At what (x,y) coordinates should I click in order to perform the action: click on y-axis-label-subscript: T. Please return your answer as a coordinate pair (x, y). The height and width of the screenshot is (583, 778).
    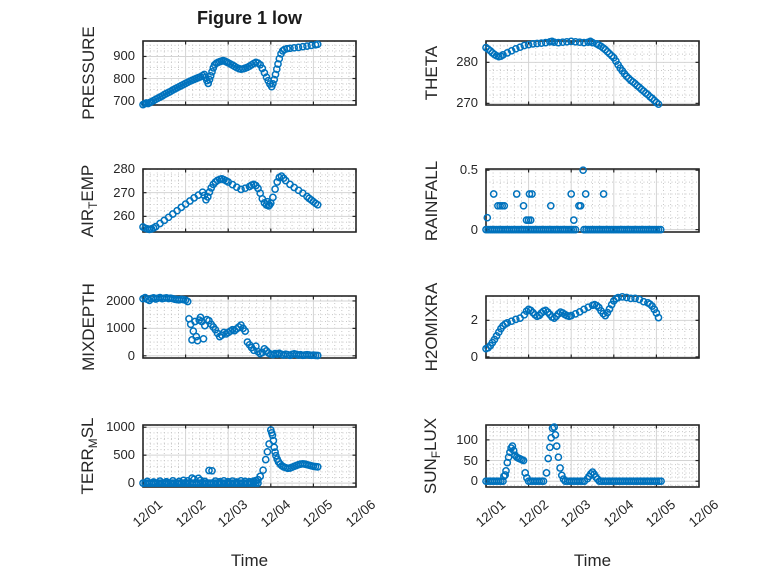
    Looking at the image, I should click on (93, 205).